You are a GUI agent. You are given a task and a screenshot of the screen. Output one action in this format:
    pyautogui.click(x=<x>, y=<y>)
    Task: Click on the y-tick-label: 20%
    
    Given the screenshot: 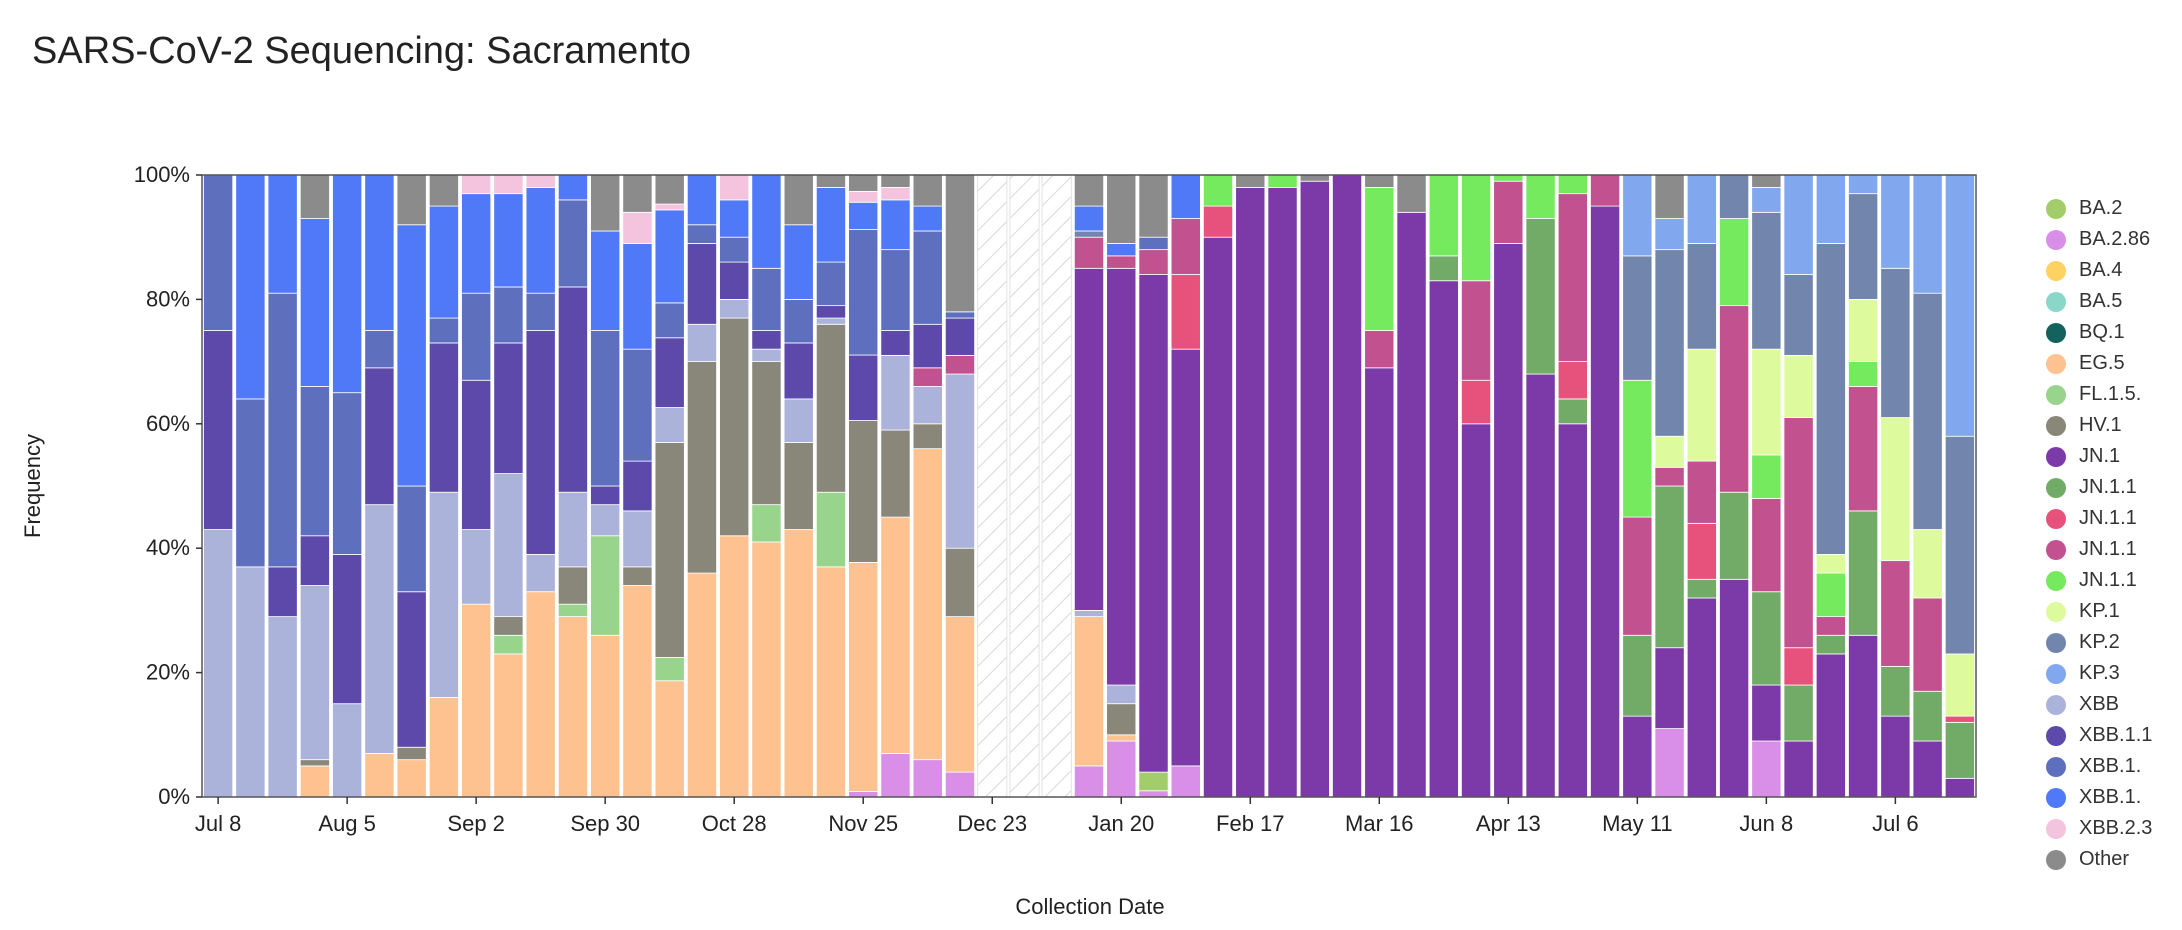 What is the action you would take?
    pyautogui.click(x=168, y=672)
    